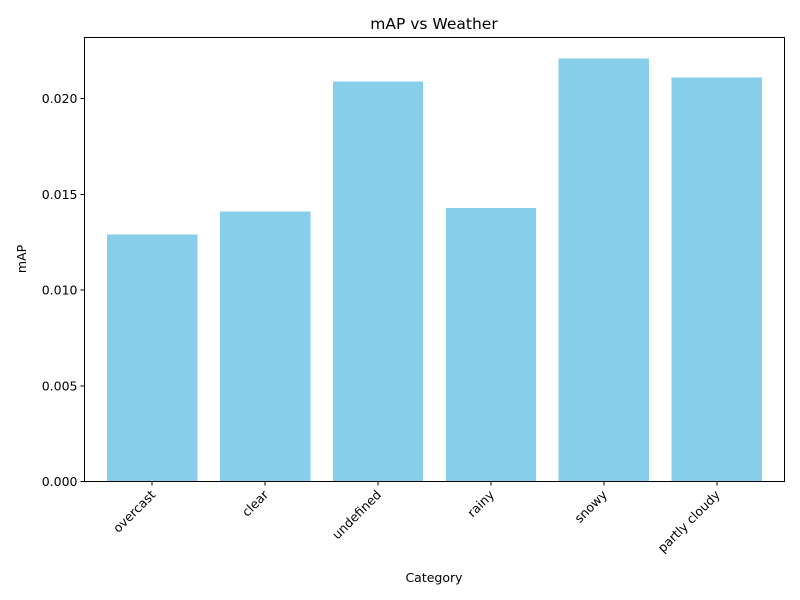 This screenshot has height=600, width=800. What do you see at coordinates (60, 290) in the screenshot?
I see `y-tick-label: 0.010` at bounding box center [60, 290].